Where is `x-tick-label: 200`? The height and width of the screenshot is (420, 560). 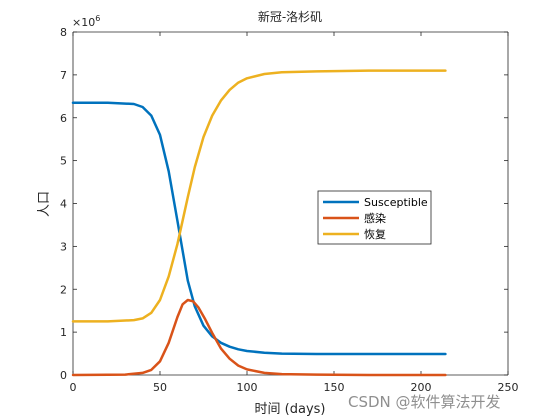
x-tick-label: 200 is located at coordinates (421, 387).